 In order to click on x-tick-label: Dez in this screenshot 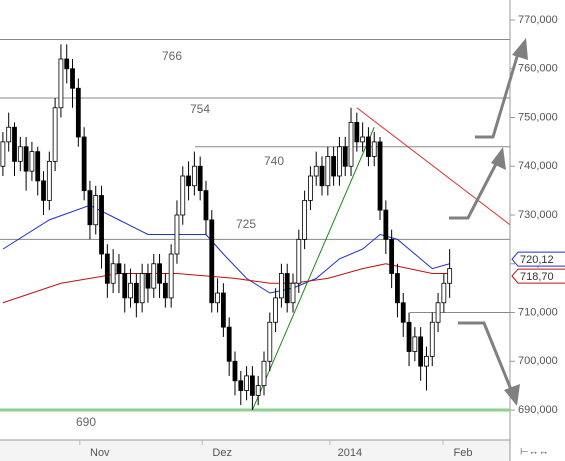, I will do `click(222, 453)`.